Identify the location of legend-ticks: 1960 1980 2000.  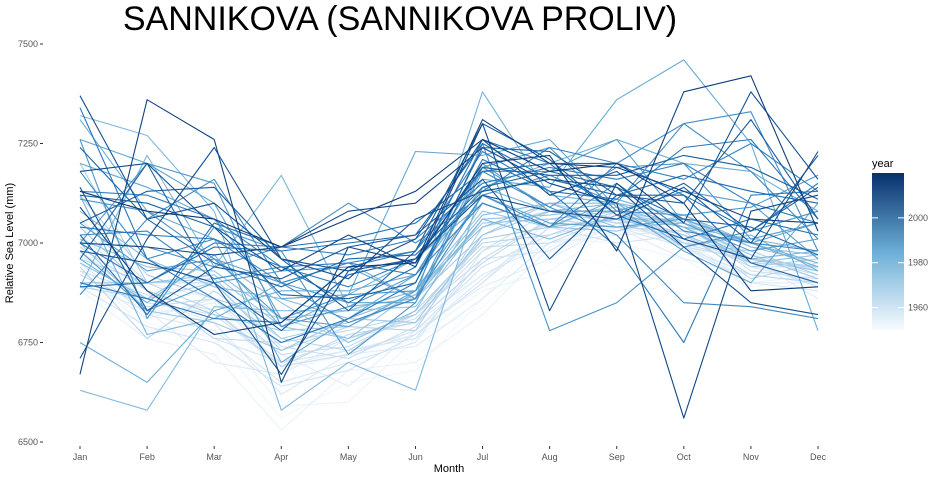
(900, 263).